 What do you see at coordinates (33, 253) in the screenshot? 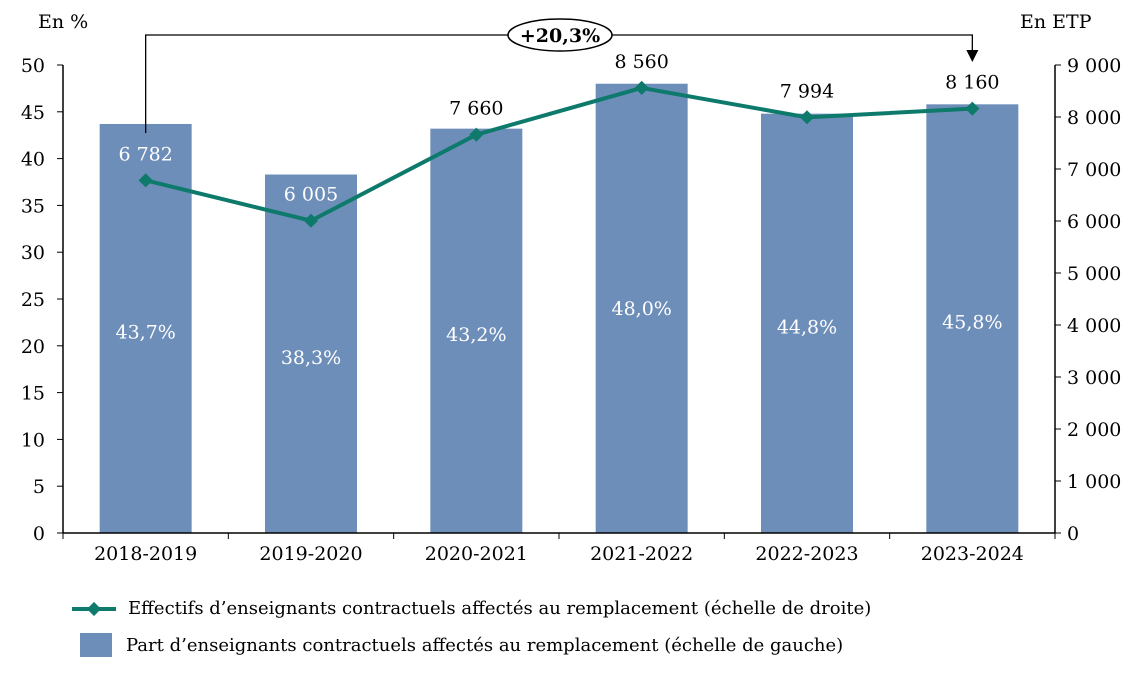
I see `left-tick-label: 30` at bounding box center [33, 253].